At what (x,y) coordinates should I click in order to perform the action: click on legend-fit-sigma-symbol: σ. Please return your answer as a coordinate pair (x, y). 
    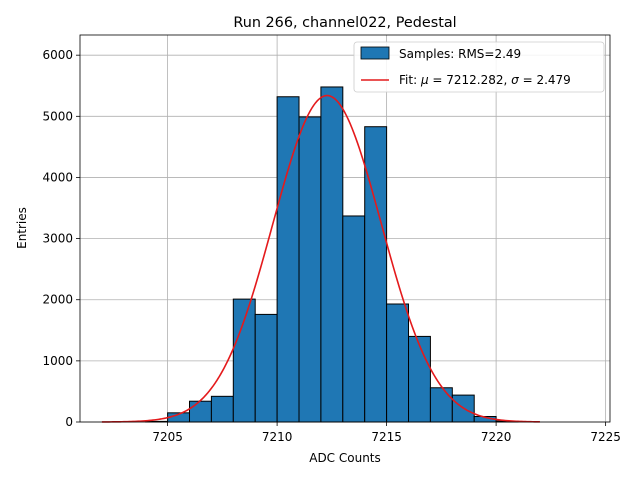
    Looking at the image, I should click on (515, 80).